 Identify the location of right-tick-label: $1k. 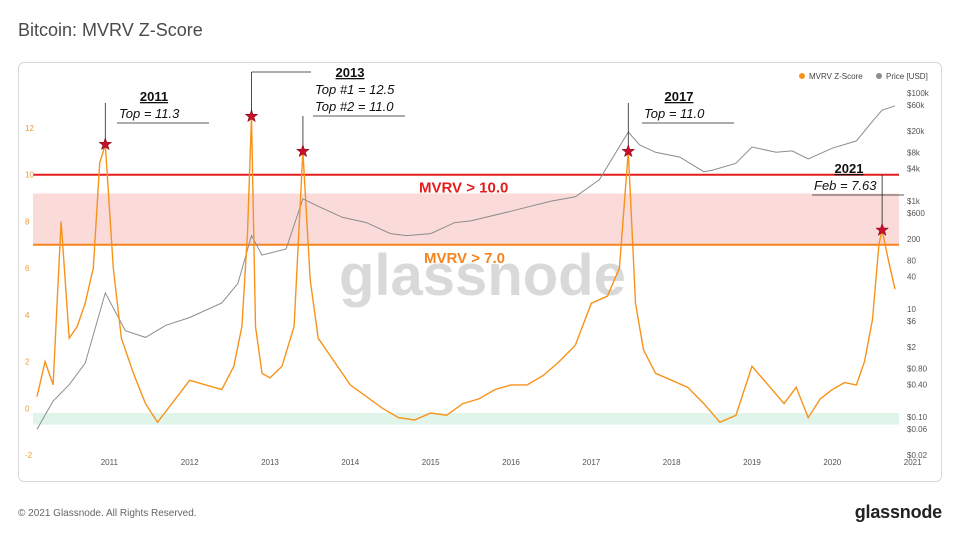
(914, 201).